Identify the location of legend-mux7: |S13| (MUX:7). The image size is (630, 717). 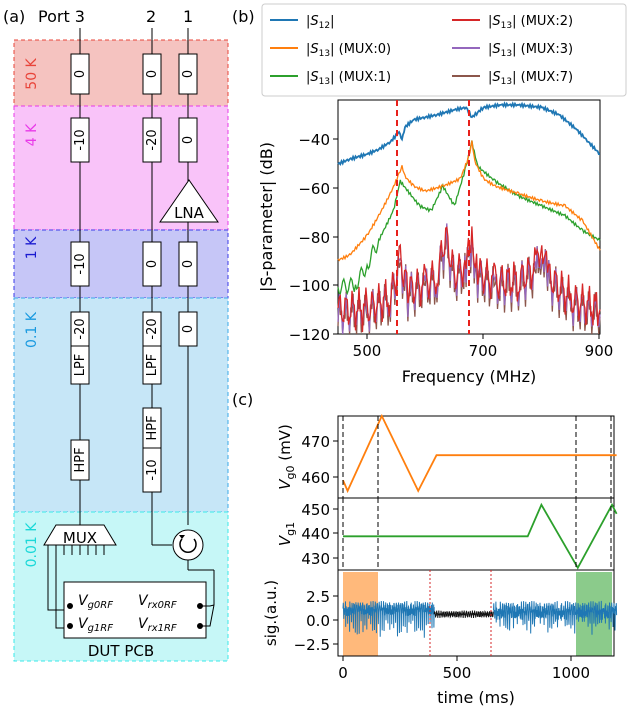
(530, 78).